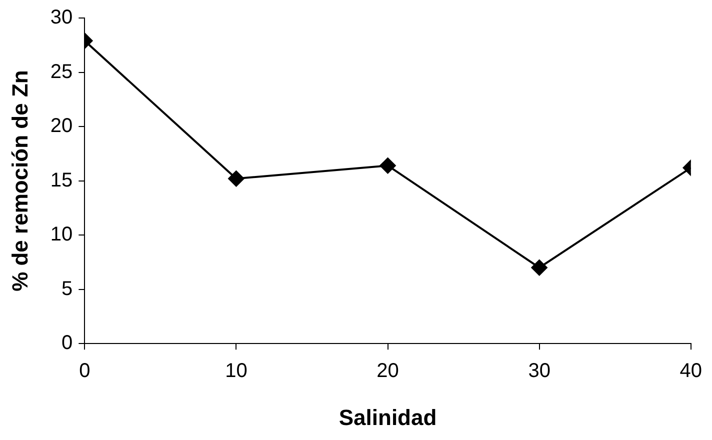 This screenshot has width=712, height=440. Describe the element at coordinates (387, 417) in the screenshot. I see `x-axis-title: Salinidad` at that location.